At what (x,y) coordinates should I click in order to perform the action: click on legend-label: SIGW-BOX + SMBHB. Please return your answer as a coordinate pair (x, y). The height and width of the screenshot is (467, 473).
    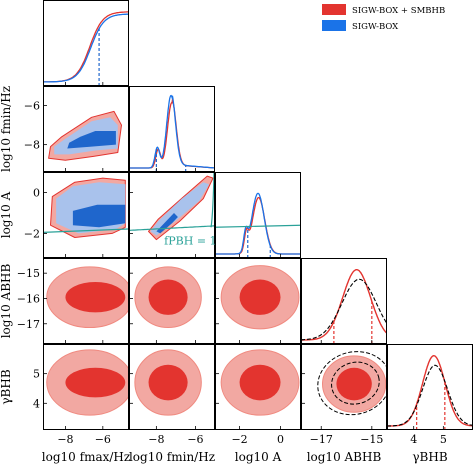
    Looking at the image, I should click on (398, 11).